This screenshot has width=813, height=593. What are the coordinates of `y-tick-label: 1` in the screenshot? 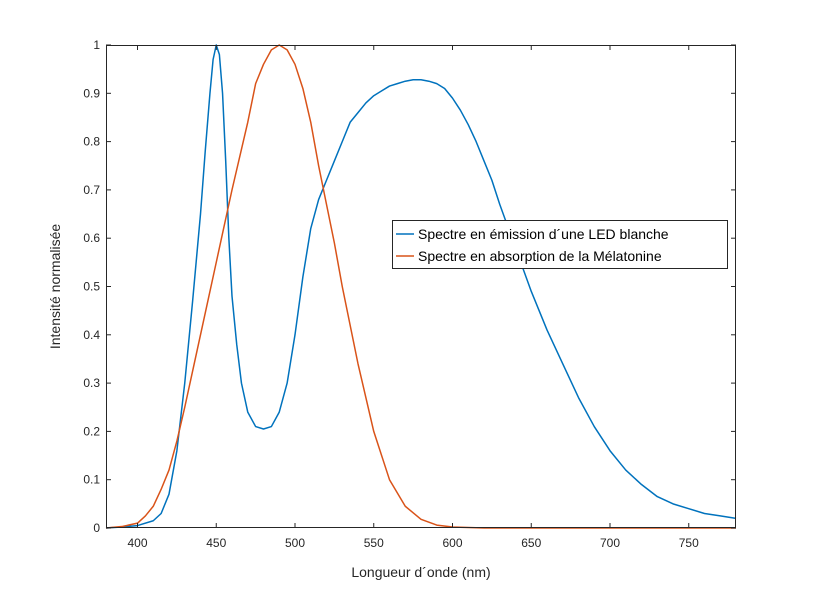 It's located at (96, 45).